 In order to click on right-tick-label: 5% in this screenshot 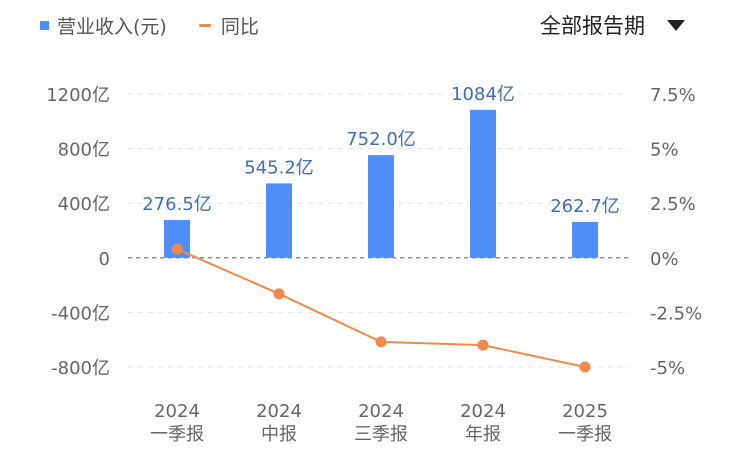, I will do `click(664, 150)`.